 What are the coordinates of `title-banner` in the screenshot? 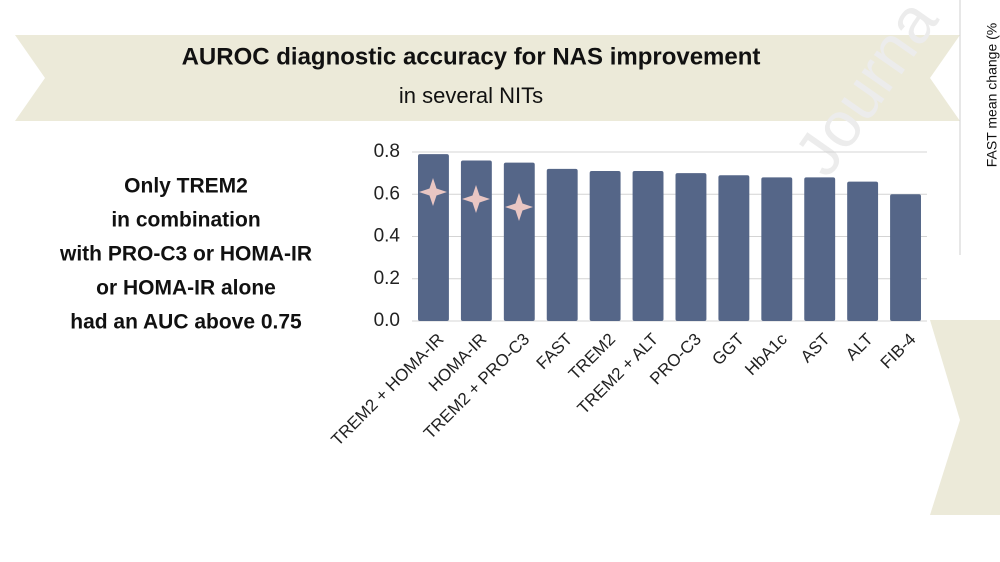 It's located at (487, 78).